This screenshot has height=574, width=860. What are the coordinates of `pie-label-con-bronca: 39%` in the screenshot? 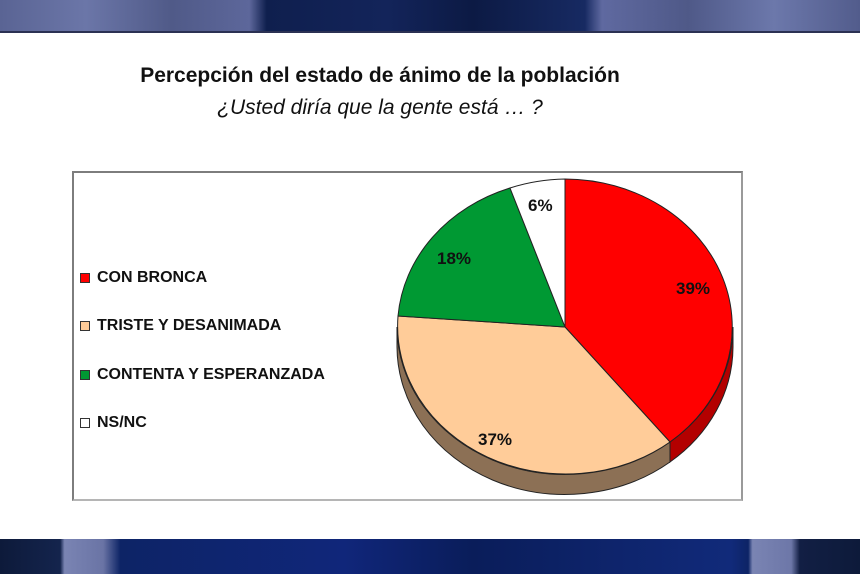 It's located at (693, 288).